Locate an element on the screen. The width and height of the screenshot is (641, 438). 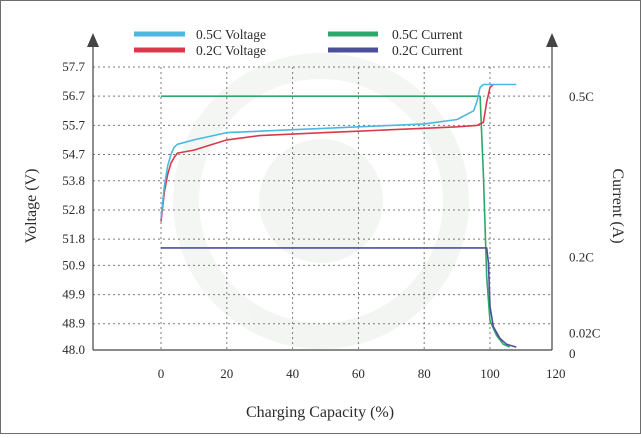
x-tick-label: 40 is located at coordinates (292, 373).